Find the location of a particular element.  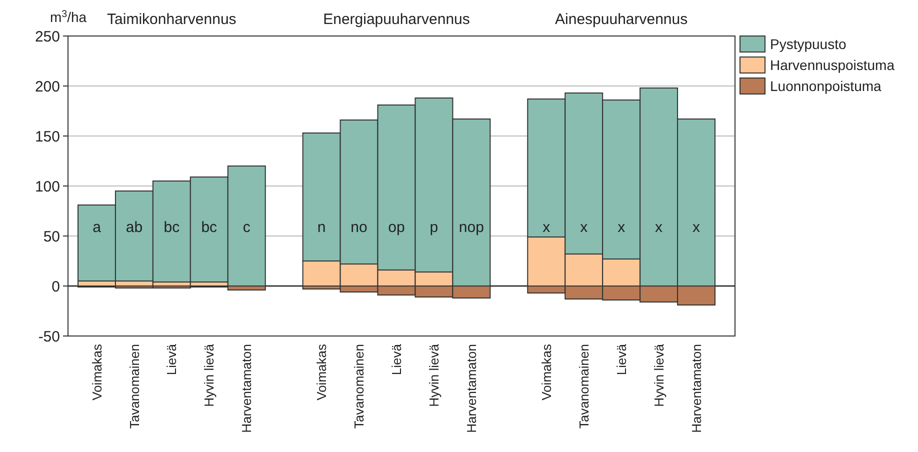

y-axis-title: m$^{3}$/ha is located at coordinates (68, 16).